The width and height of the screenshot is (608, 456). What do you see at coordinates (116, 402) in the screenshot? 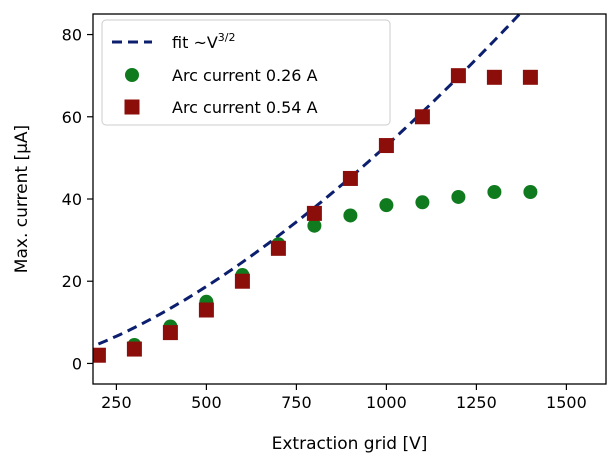
I see `x-tick-label-250: 250` at bounding box center [116, 402].